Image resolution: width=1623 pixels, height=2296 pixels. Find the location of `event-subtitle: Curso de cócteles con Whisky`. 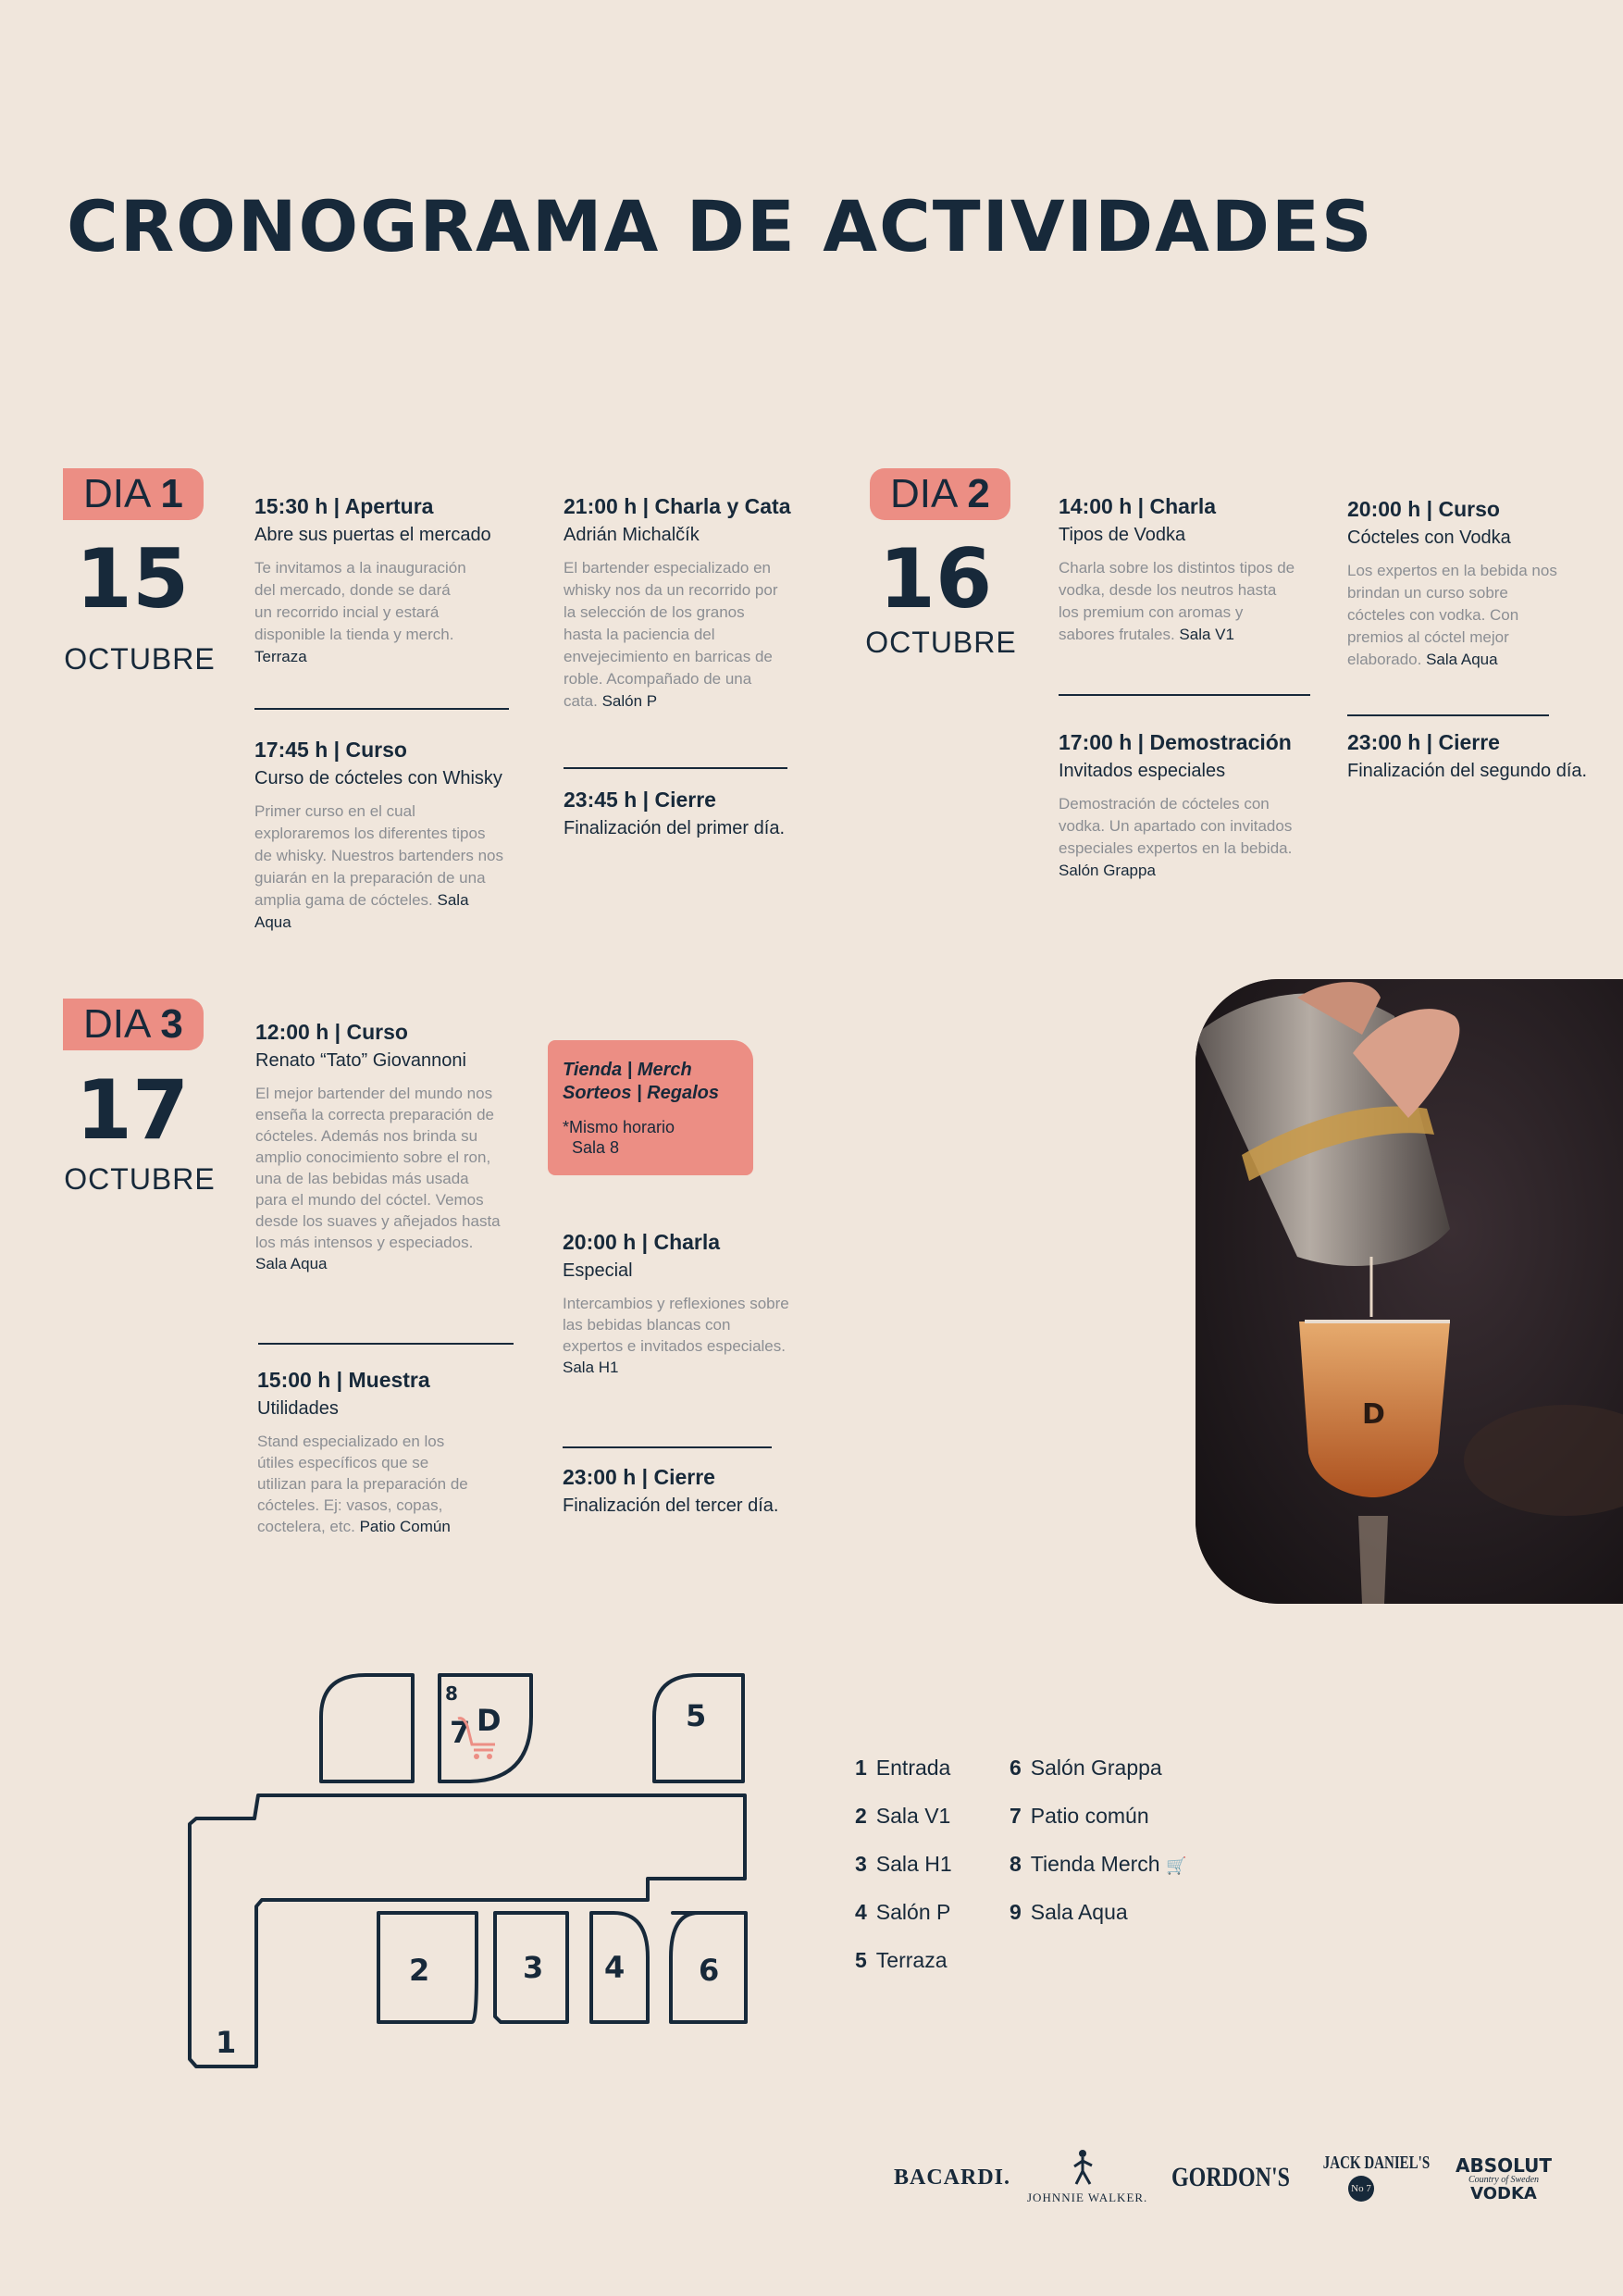

event-subtitle: Curso de cócteles con Whisky is located at coordinates (378, 778).